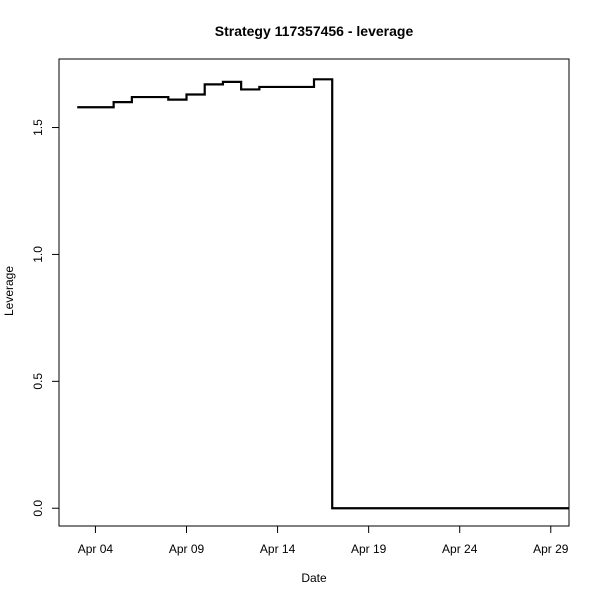 The width and height of the screenshot is (600, 600). What do you see at coordinates (369, 549) in the screenshot?
I see `x-tick-label: Apr 19` at bounding box center [369, 549].